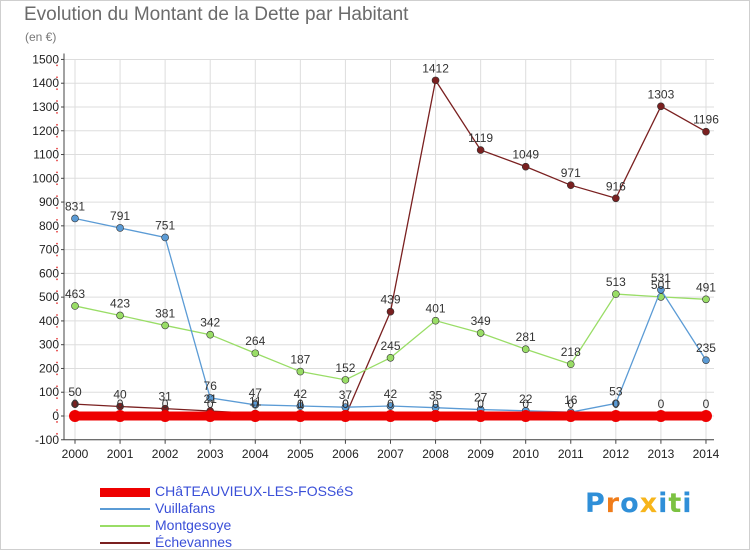 The height and width of the screenshot is (552, 750). Describe the element at coordinates (49, 226) in the screenshot. I see `y-tick-label: 800` at that location.